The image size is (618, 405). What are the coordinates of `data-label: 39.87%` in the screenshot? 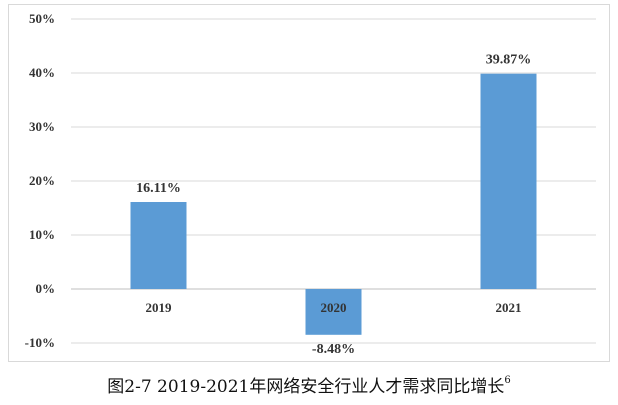 It's located at (509, 60).